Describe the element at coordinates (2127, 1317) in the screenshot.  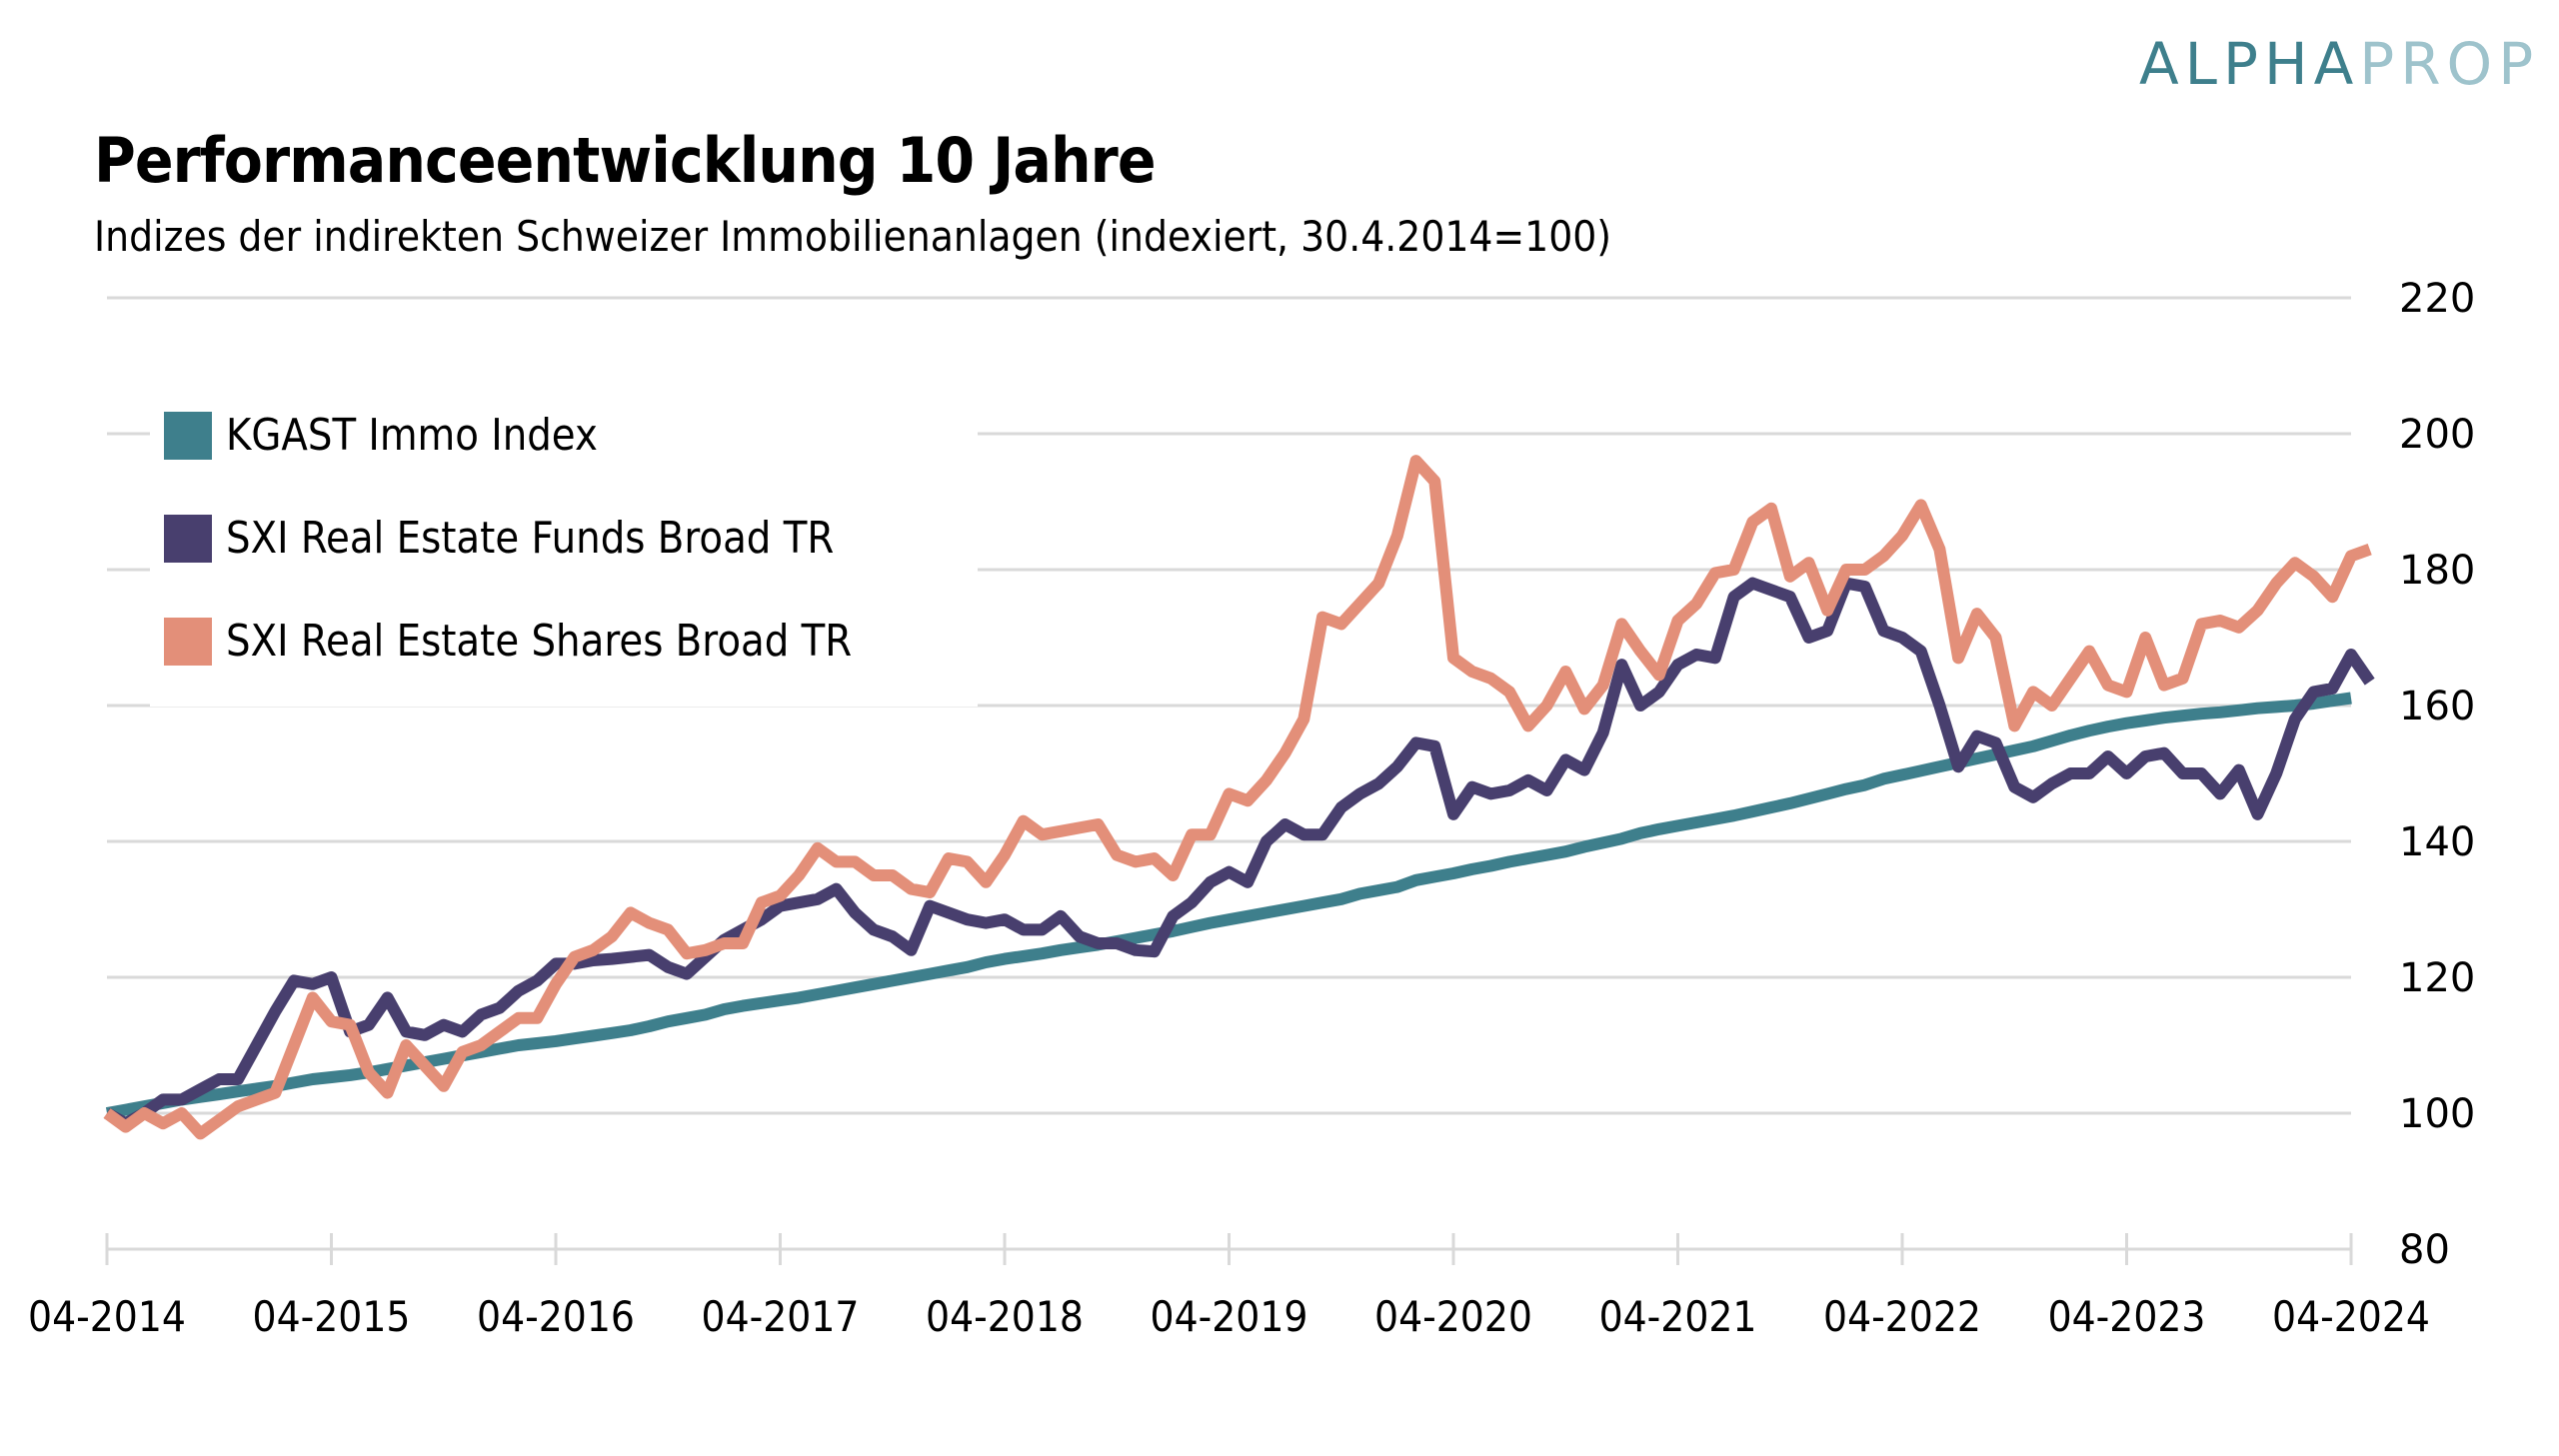
I see `x-tick-label: 04-2023` at that location.